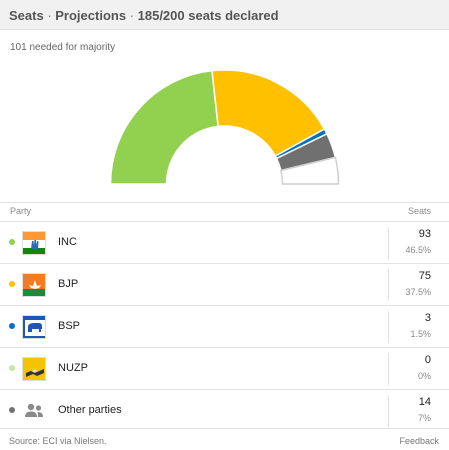  What do you see at coordinates (424, 376) in the screenshot?
I see `party-percent: 0%` at bounding box center [424, 376].